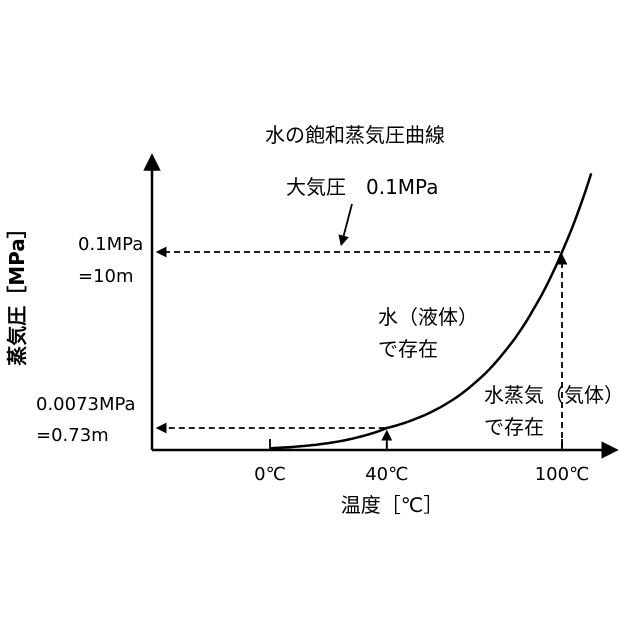 This screenshot has height=640, width=640. I want to click on x-tick-label-2: 100℃, so click(562, 474).